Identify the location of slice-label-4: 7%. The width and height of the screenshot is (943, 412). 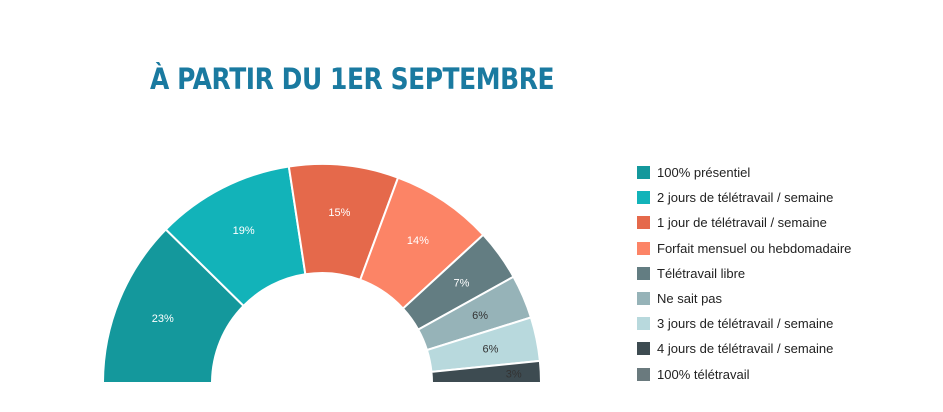
(462, 283).